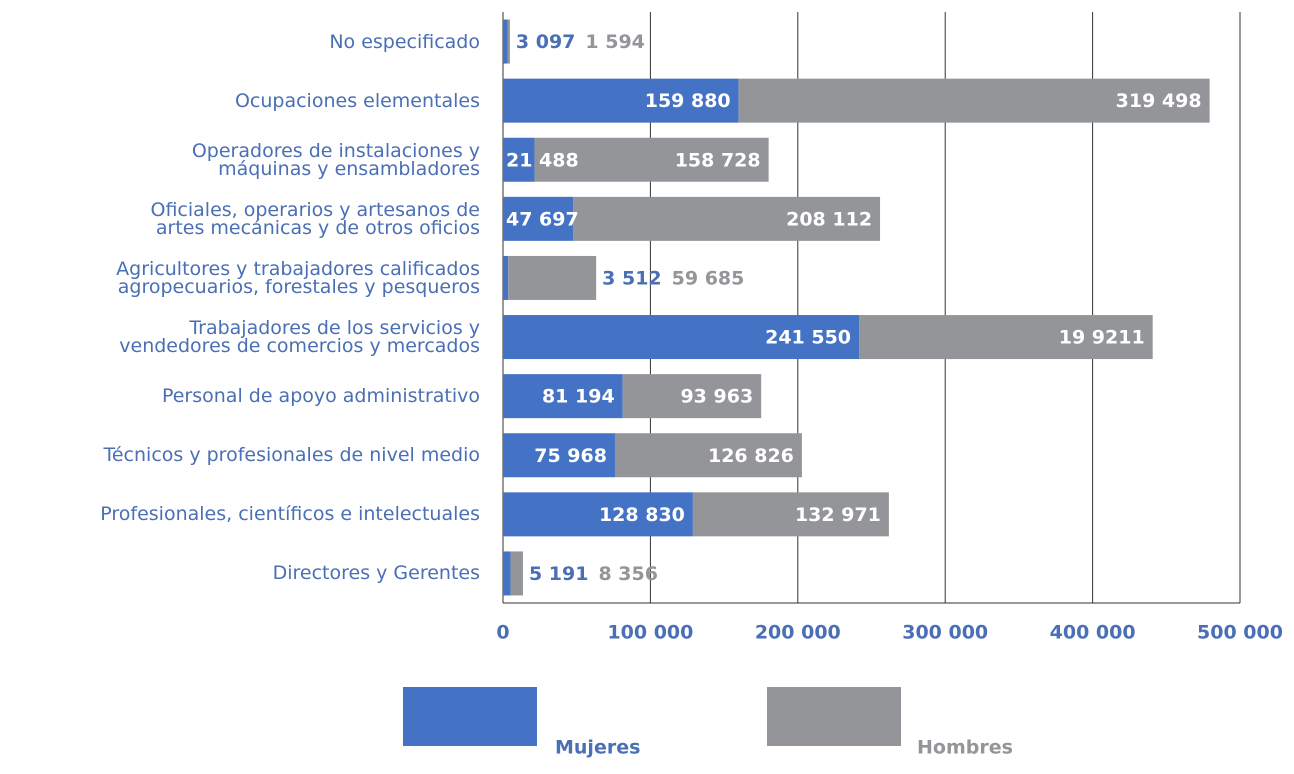  Describe the element at coordinates (716, 397) in the screenshot. I see `value-label: 93 963` at that location.